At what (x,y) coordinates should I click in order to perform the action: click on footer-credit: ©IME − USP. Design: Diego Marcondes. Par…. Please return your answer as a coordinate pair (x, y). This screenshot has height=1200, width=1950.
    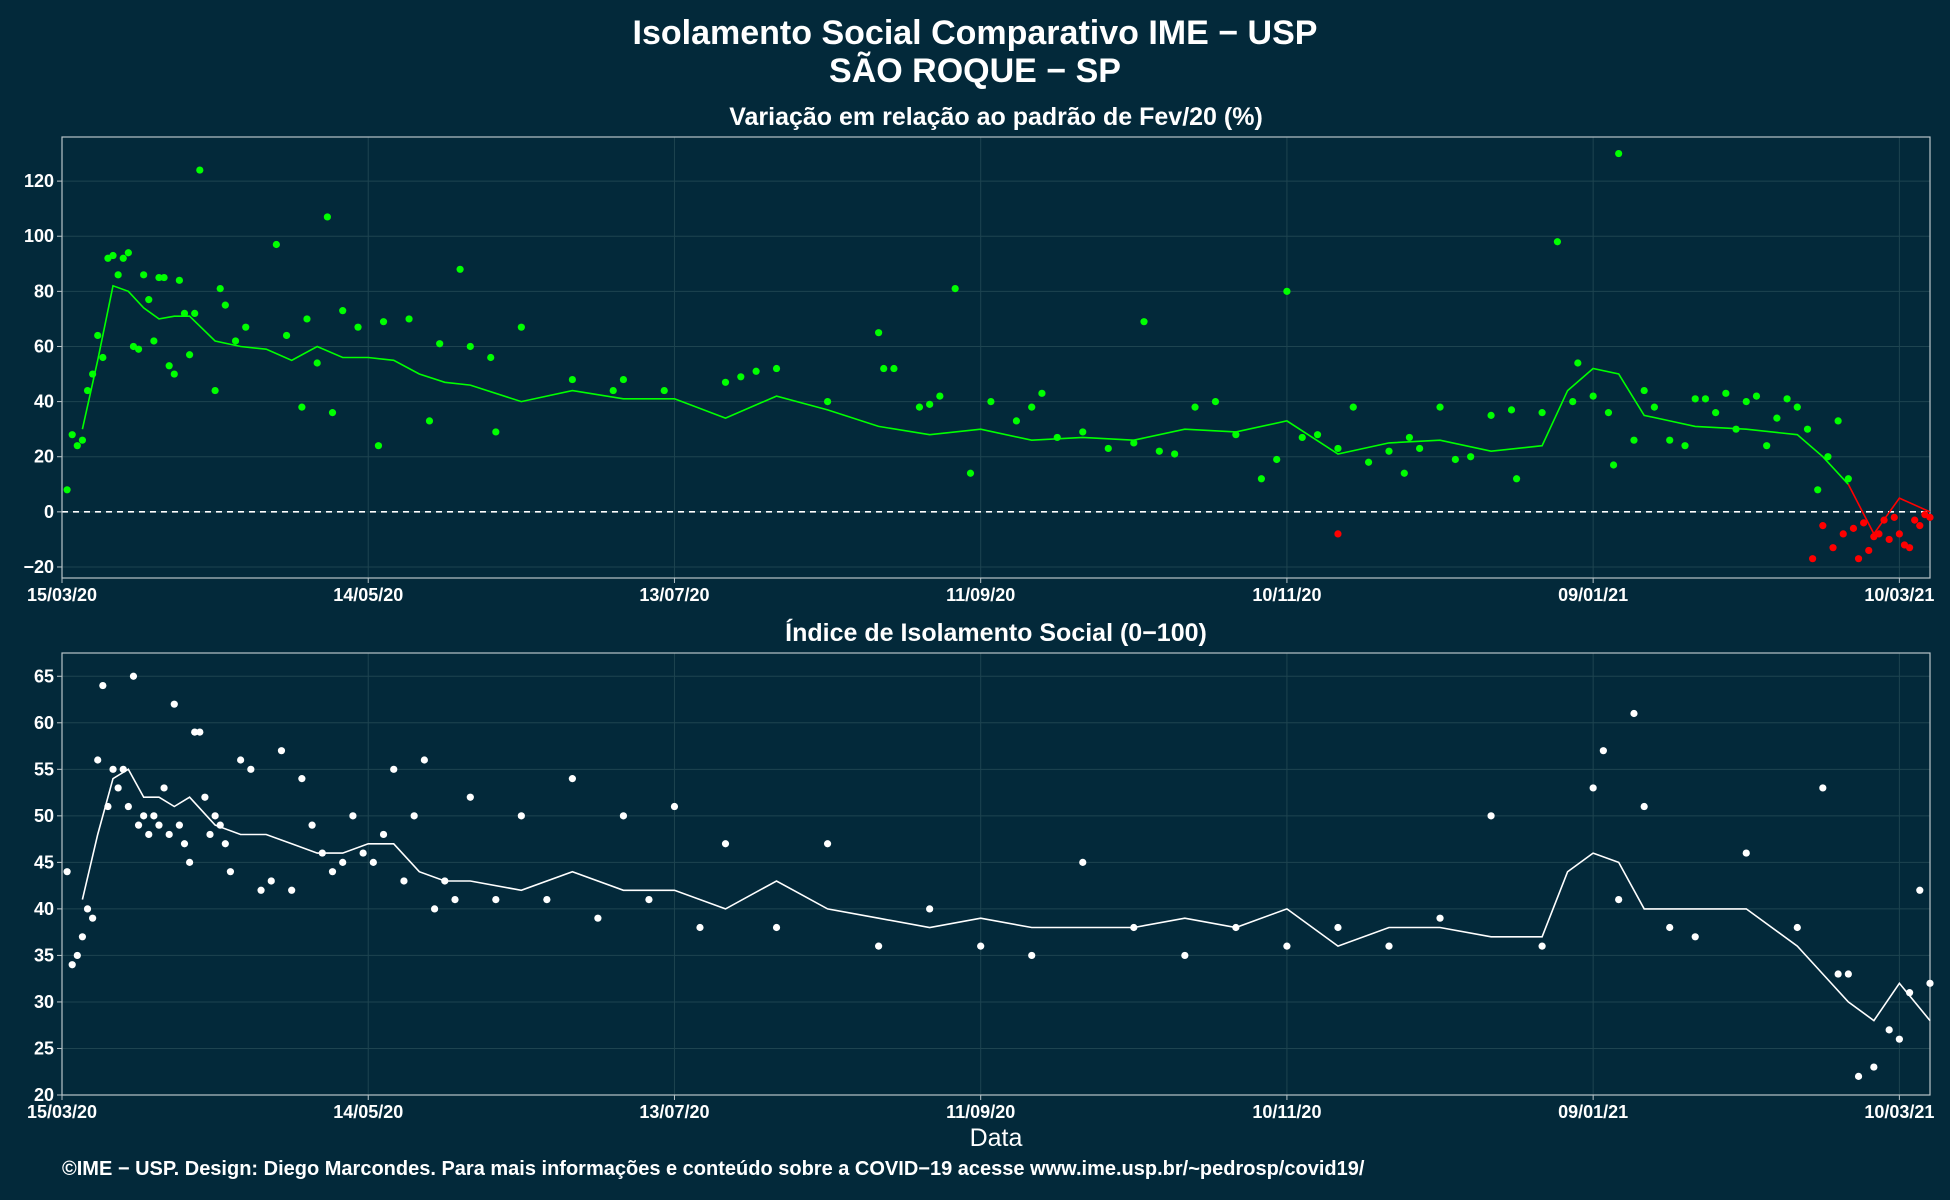
    Looking at the image, I should click on (713, 1169).